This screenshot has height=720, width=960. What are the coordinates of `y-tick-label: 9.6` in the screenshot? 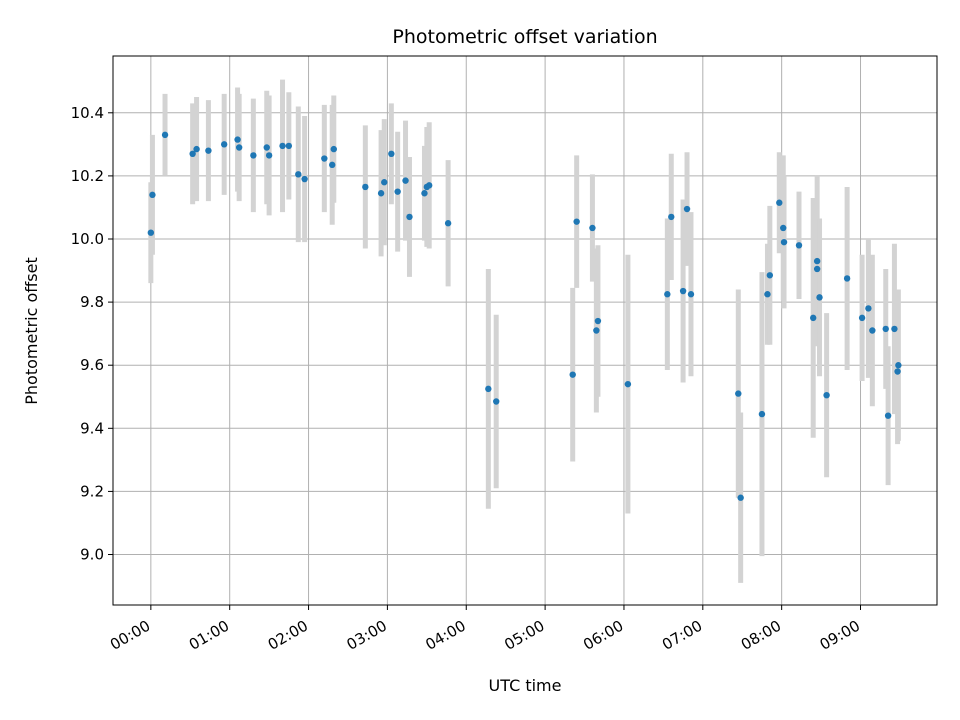 It's located at (92, 365).